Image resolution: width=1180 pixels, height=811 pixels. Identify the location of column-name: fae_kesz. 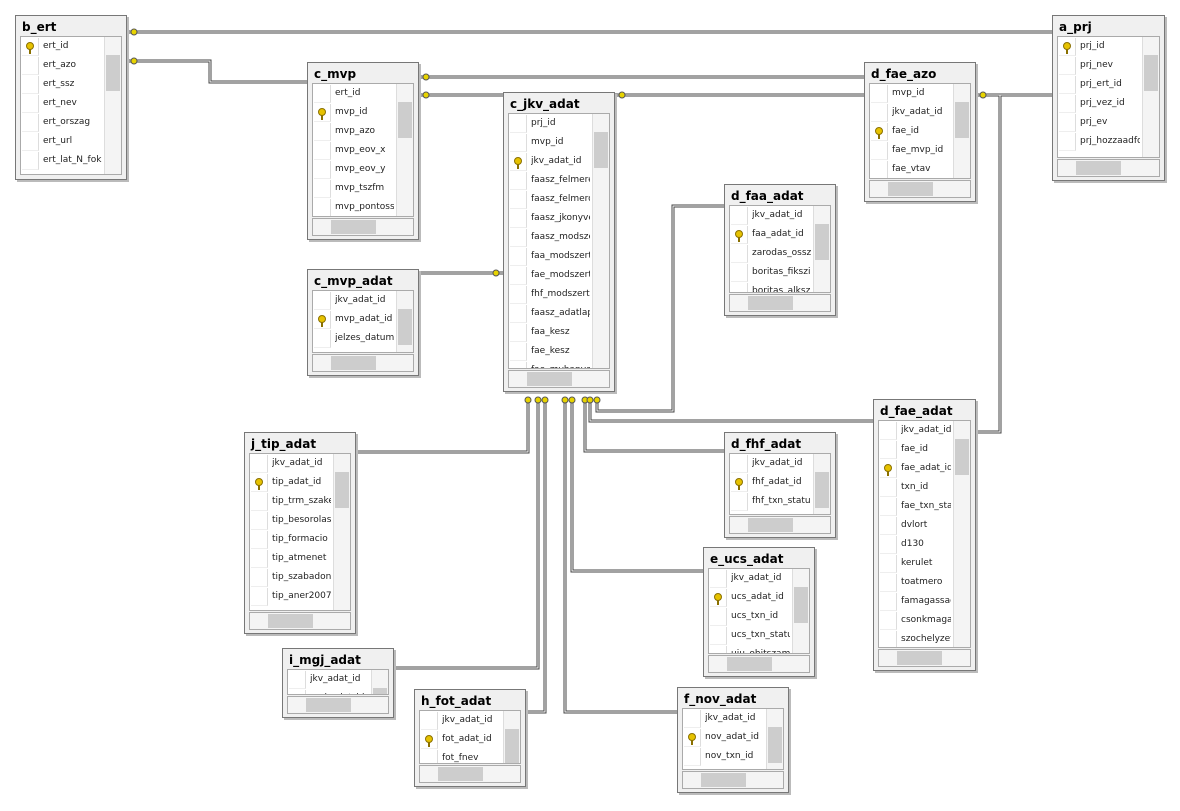
(550, 351).